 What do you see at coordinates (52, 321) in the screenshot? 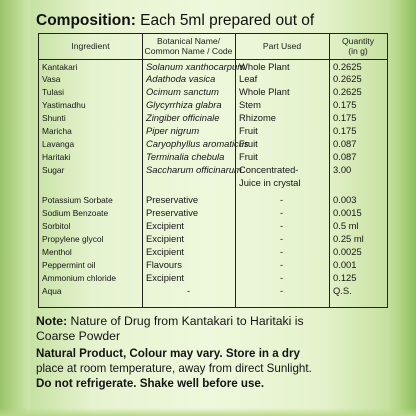
I see `note-label: Note:` at bounding box center [52, 321].